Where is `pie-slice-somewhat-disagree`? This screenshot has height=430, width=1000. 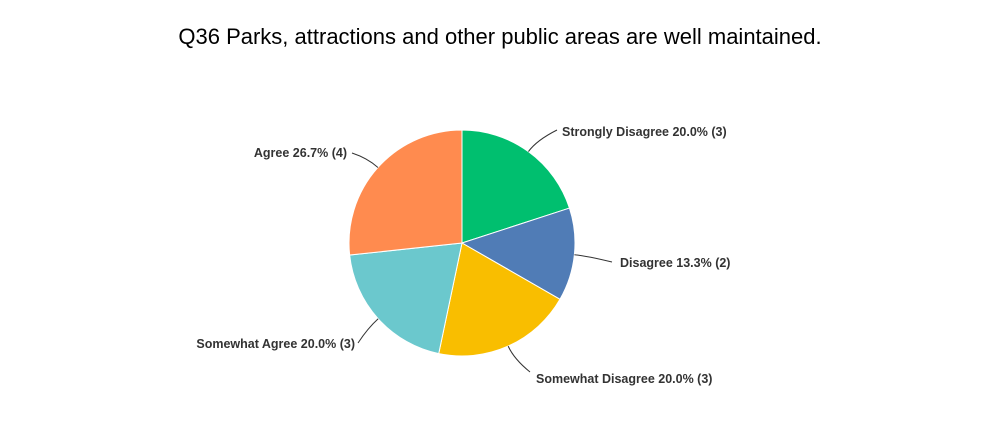 pie-slice-somewhat-disagree is located at coordinates (499, 299).